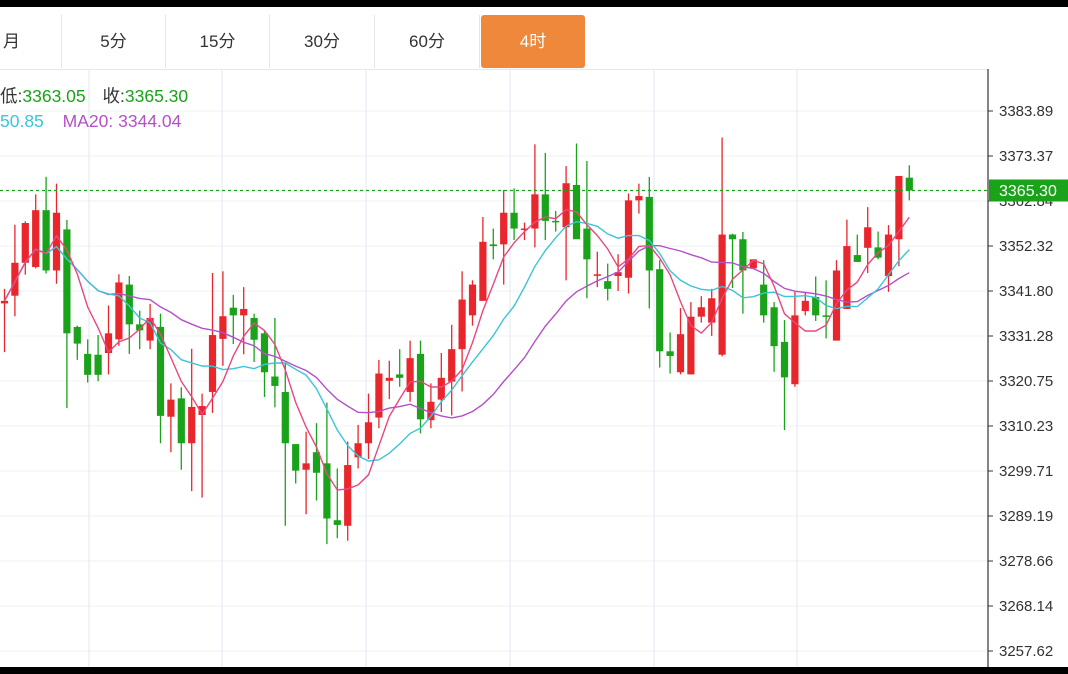  Describe the element at coordinates (31, 41) in the screenshot. I see `tab-month: 月` at that location.